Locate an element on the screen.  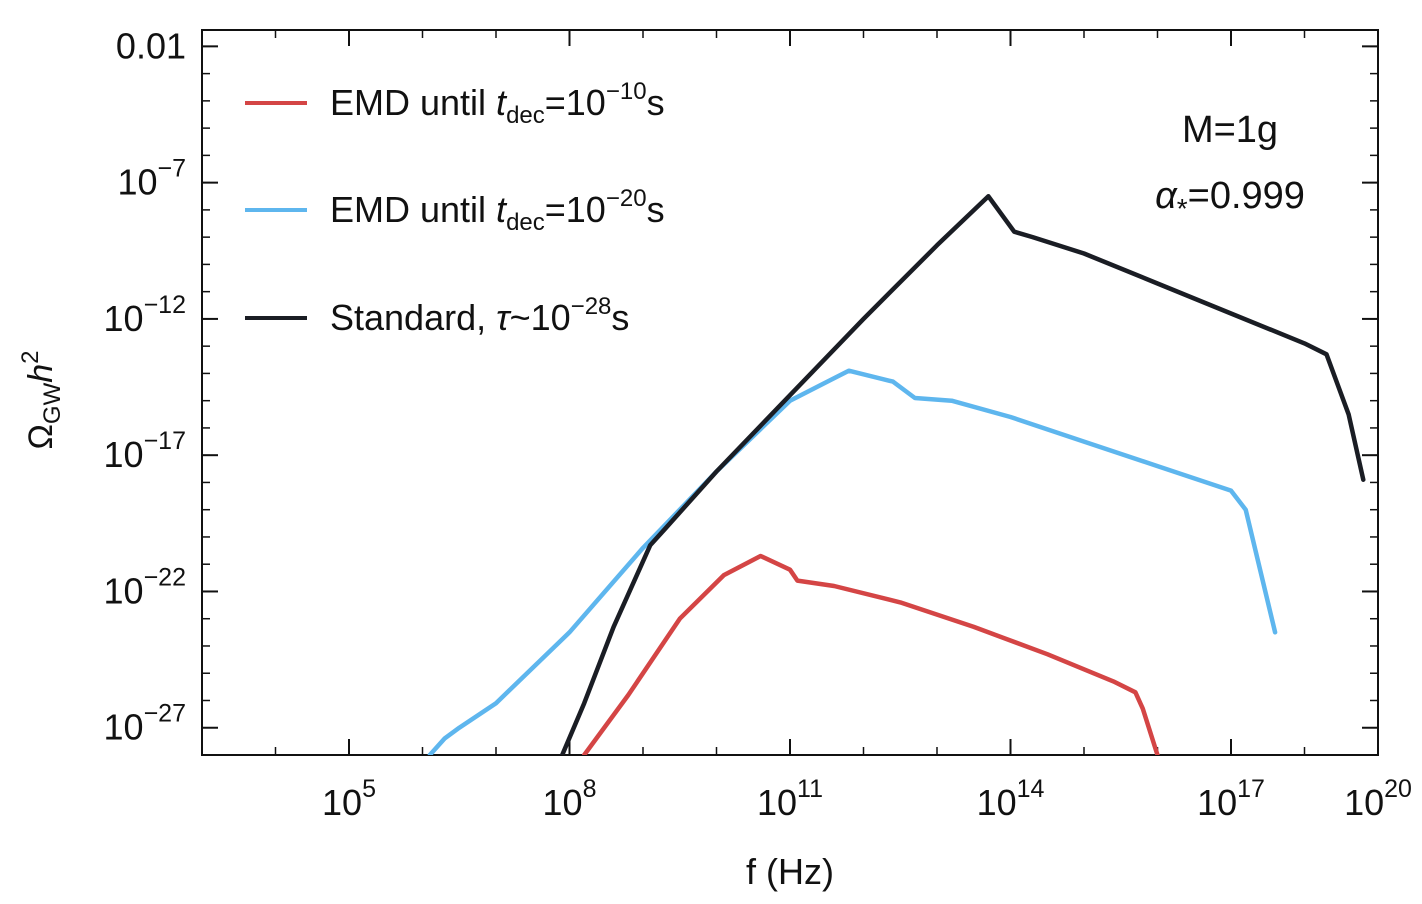
y-tick-label: 10−12 is located at coordinates (145, 315).